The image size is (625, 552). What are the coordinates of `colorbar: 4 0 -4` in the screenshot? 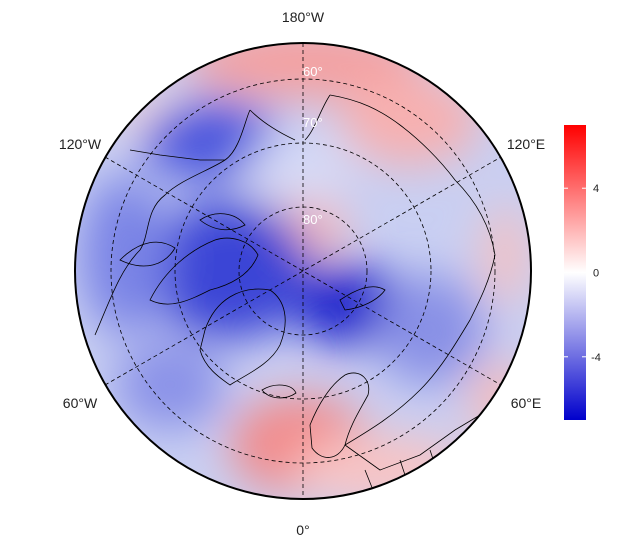 It's located at (582, 272).